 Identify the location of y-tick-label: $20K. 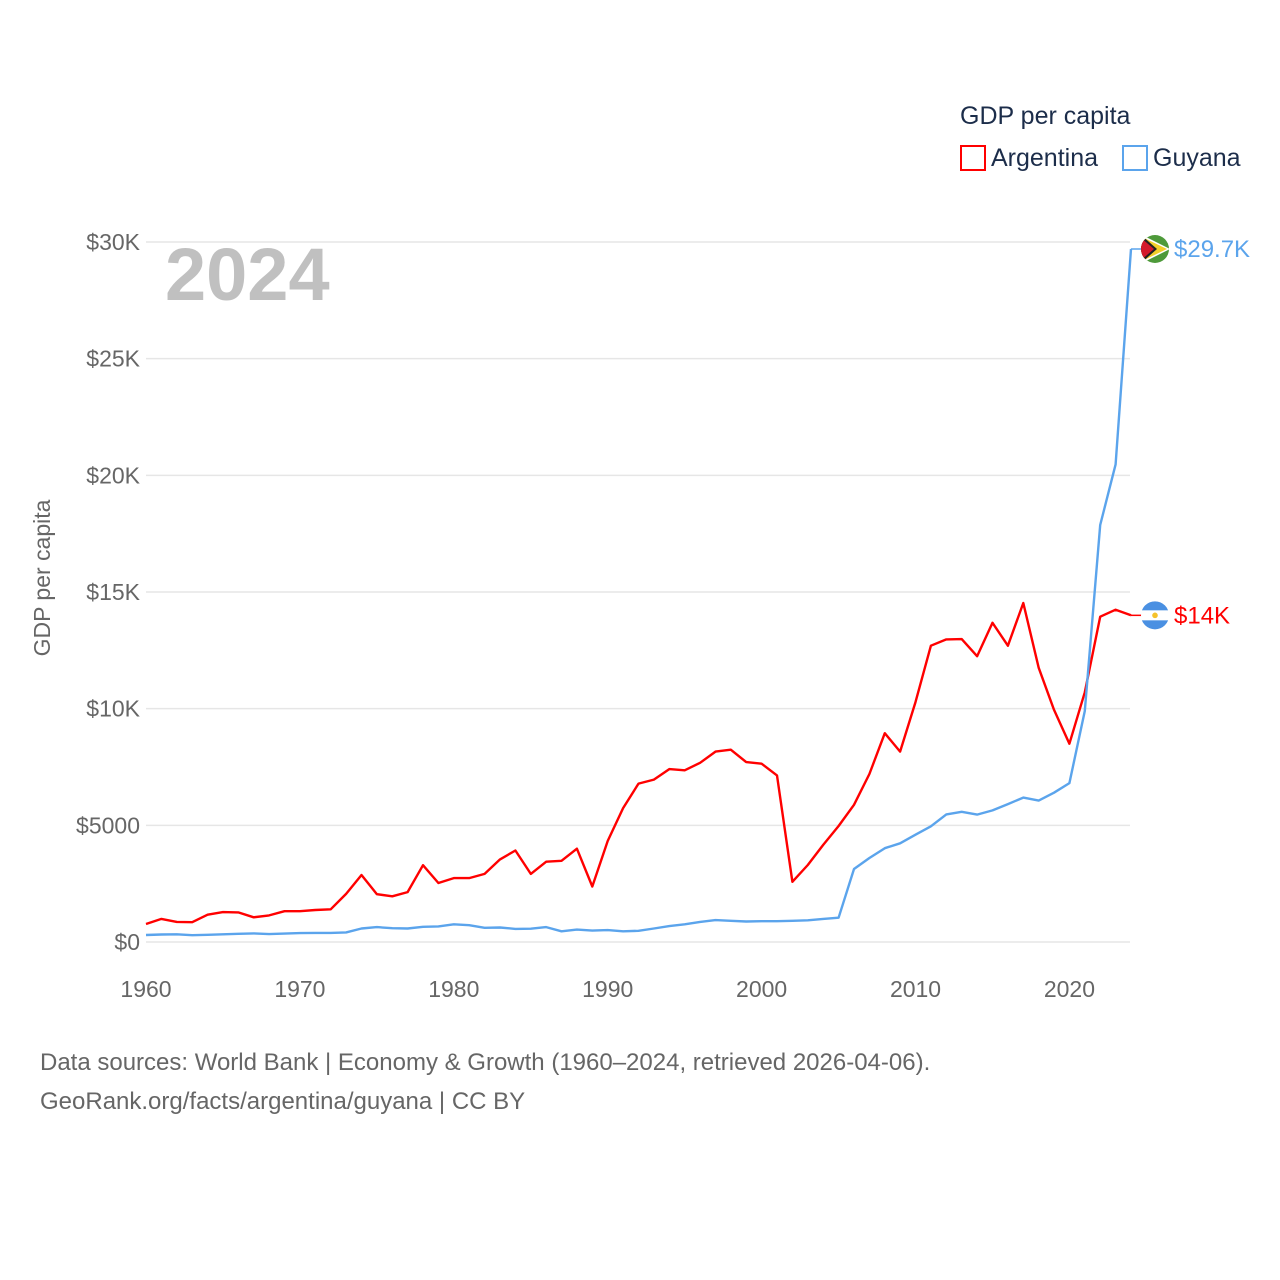
(113, 475).